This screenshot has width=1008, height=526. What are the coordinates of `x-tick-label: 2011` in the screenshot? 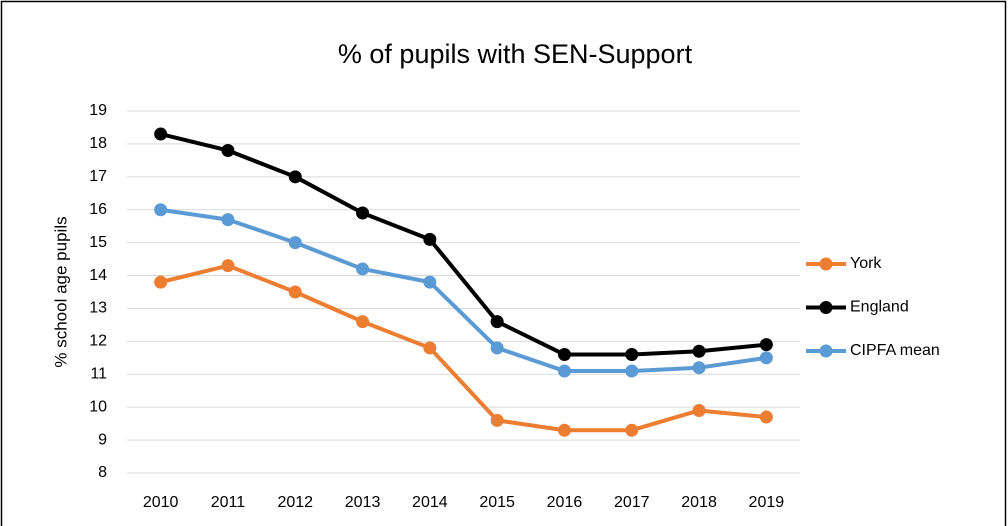 It's located at (228, 502).